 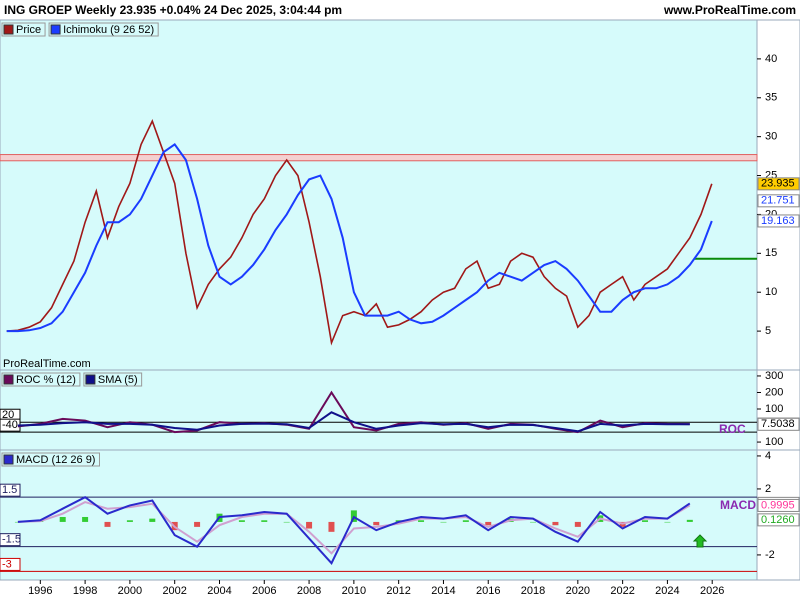 What do you see at coordinates (40, 591) in the screenshot?
I see `x-tick-label: 1996` at bounding box center [40, 591].